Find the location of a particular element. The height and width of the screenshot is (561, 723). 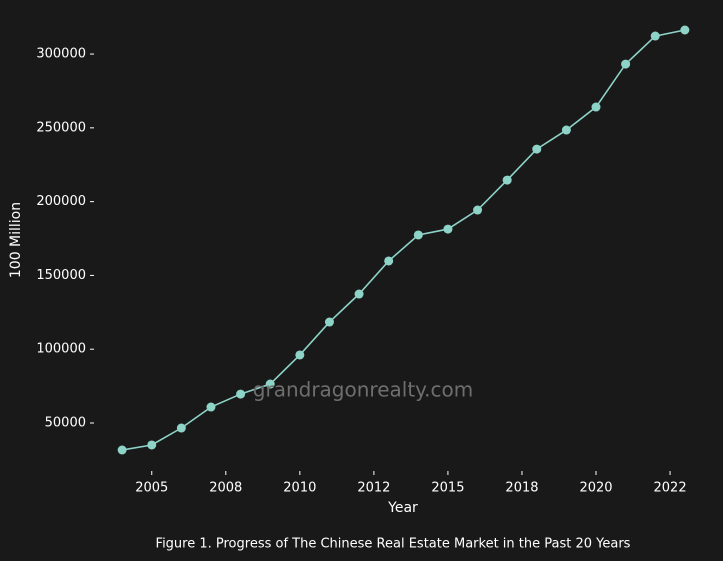

y-tick-label: 300000 is located at coordinates (61, 54).